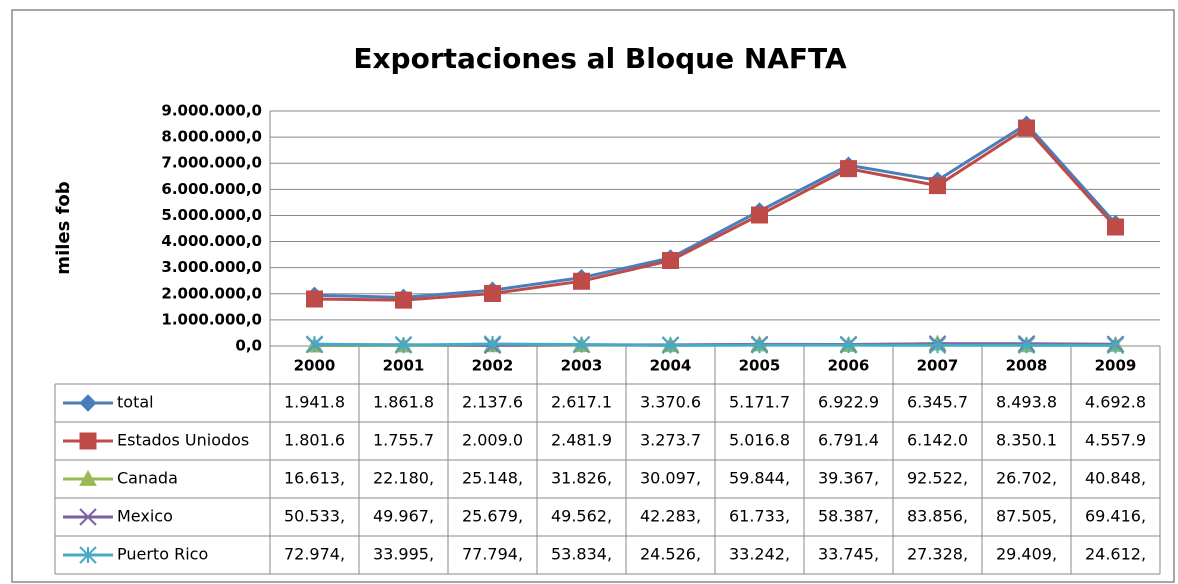 This screenshot has width=1178, height=584. I want to click on table-cell: 3.273.7, so click(670, 440).